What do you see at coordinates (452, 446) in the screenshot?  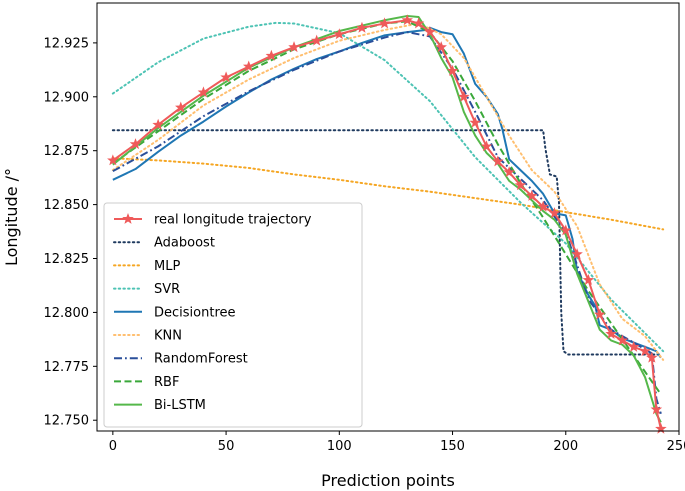 I see `x-tick-label: 150` at bounding box center [452, 446].